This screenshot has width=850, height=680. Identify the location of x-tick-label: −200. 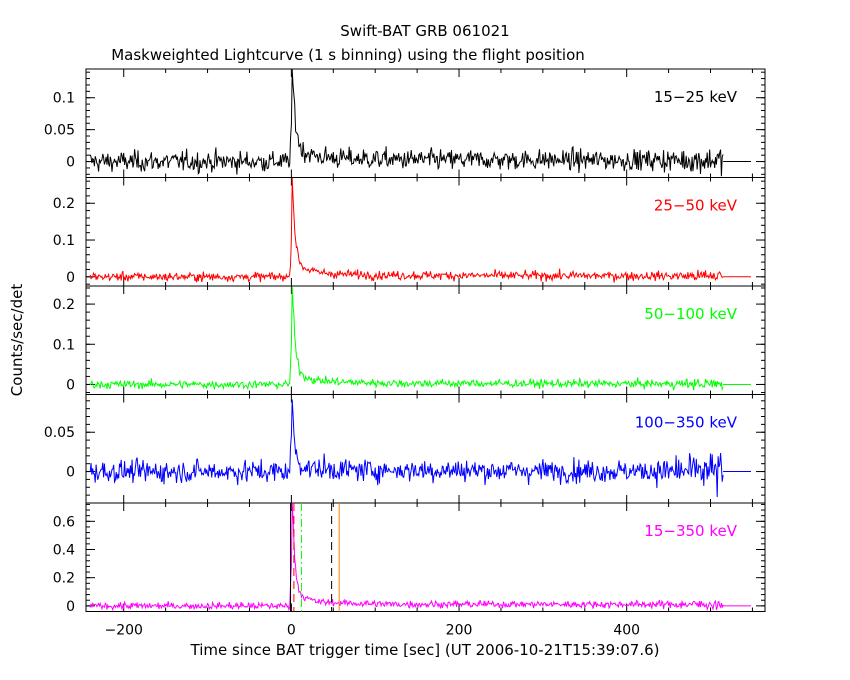
(123, 631).